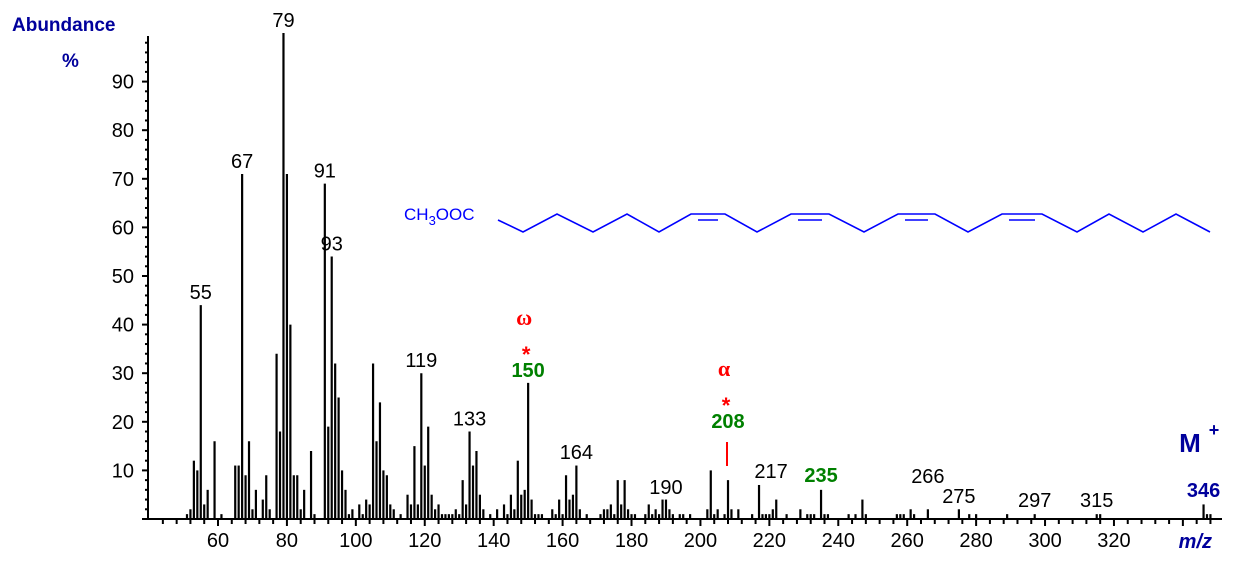 Image resolution: width=1245 pixels, height=562 pixels. Describe the element at coordinates (631, 541) in the screenshot. I see `x-tick-label: 180` at that location.